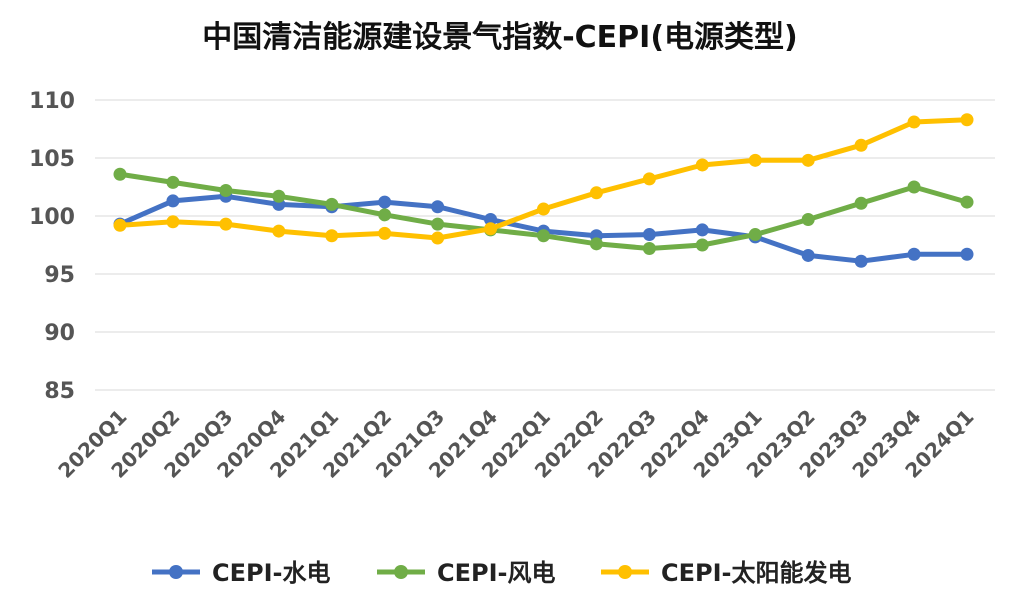 Image resolution: width=1024 pixels, height=616 pixels. I want to click on y-tick-label: 105, so click(52, 159).